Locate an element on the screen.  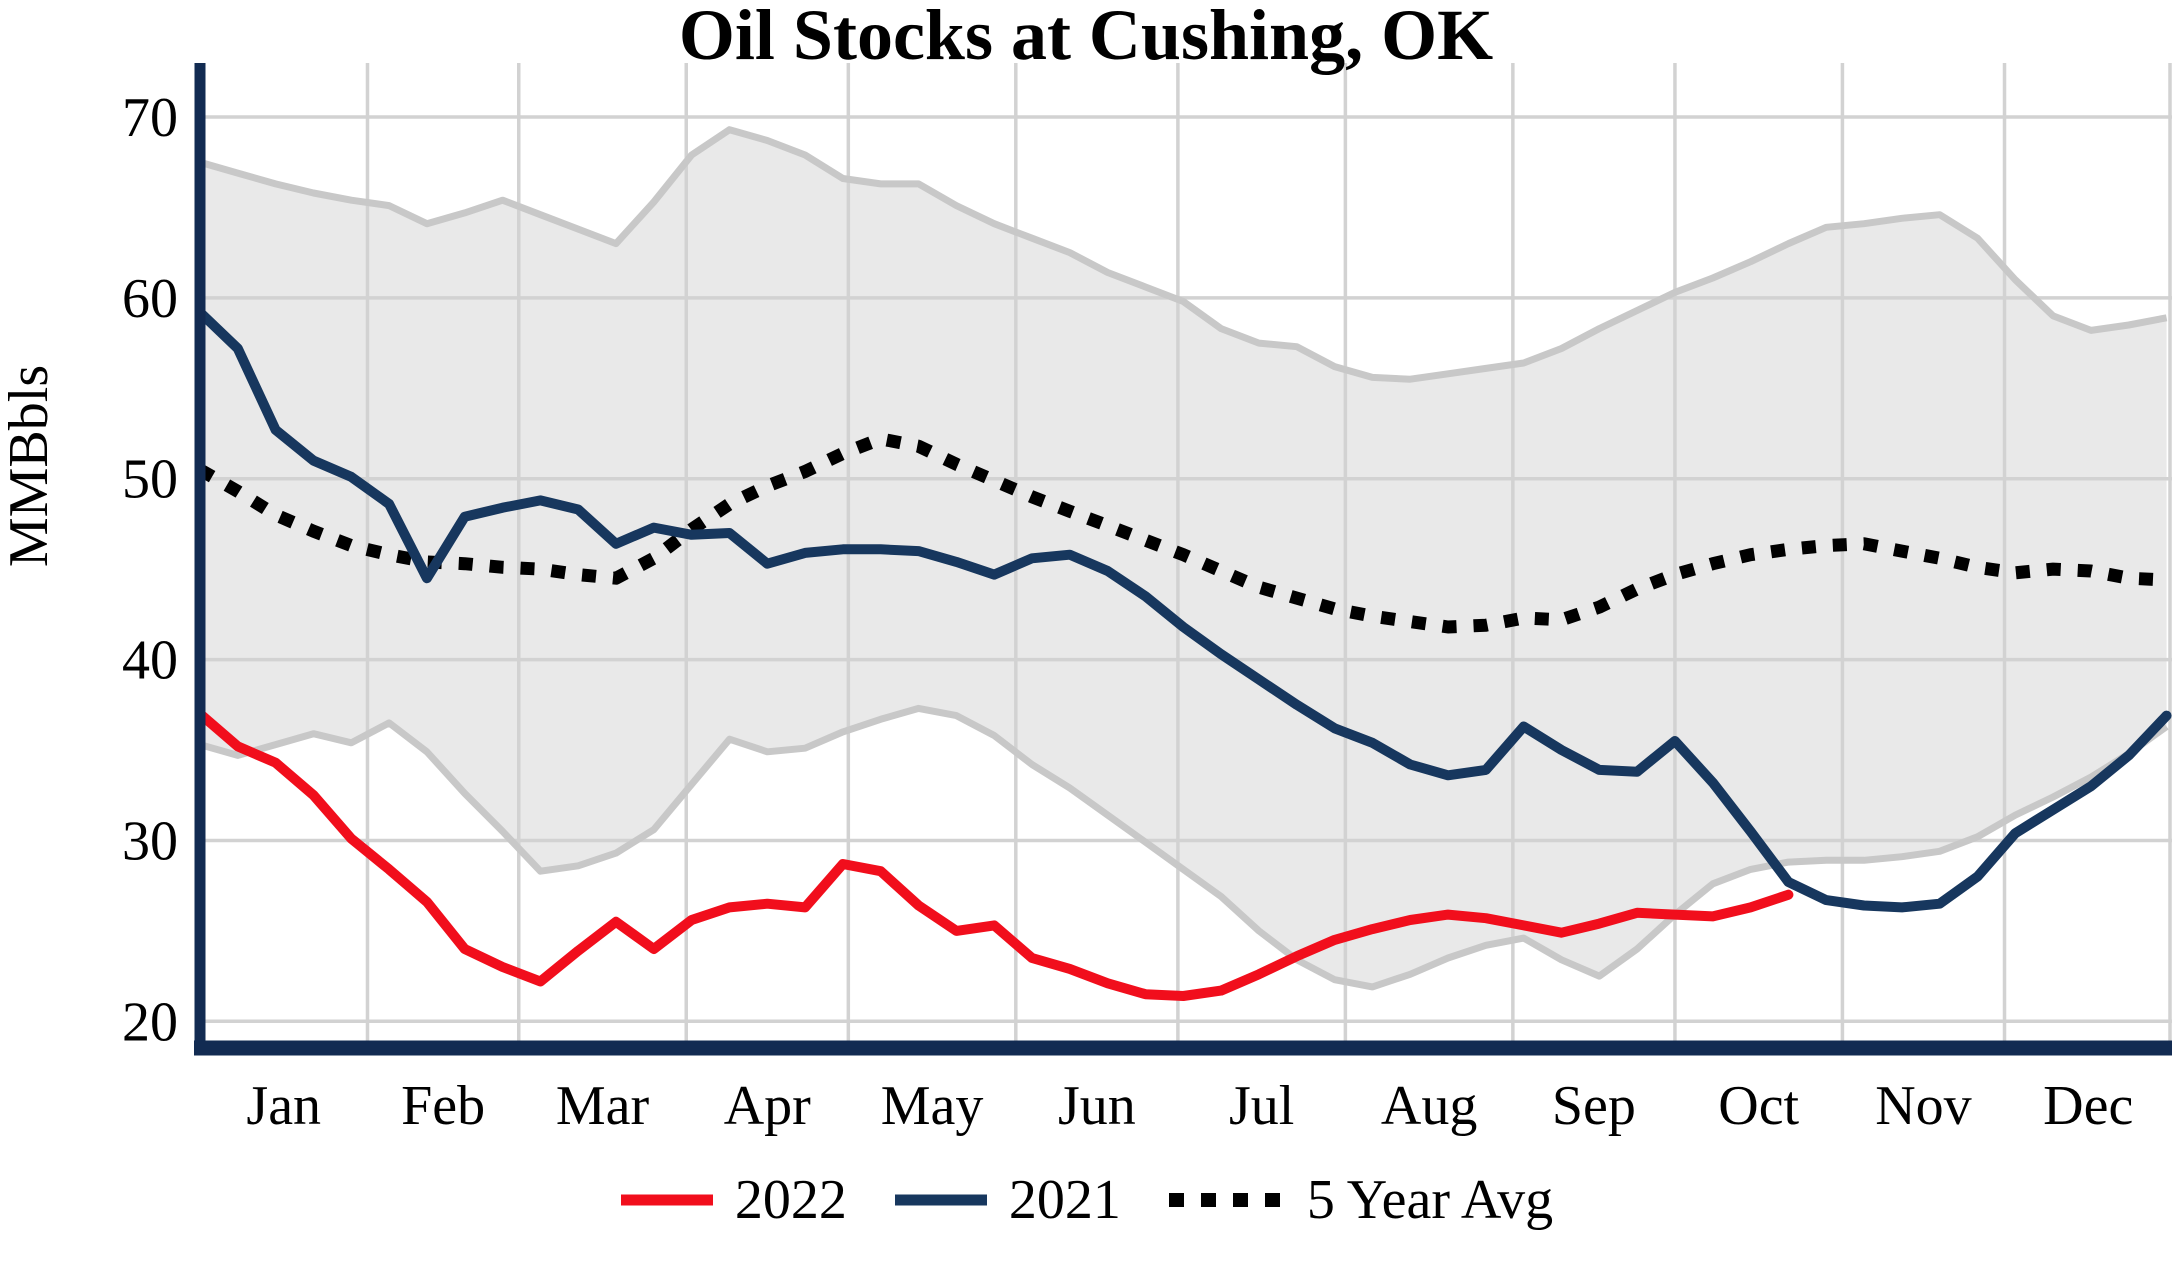
legend-item-2021: 2021 is located at coordinates (1007, 1200).